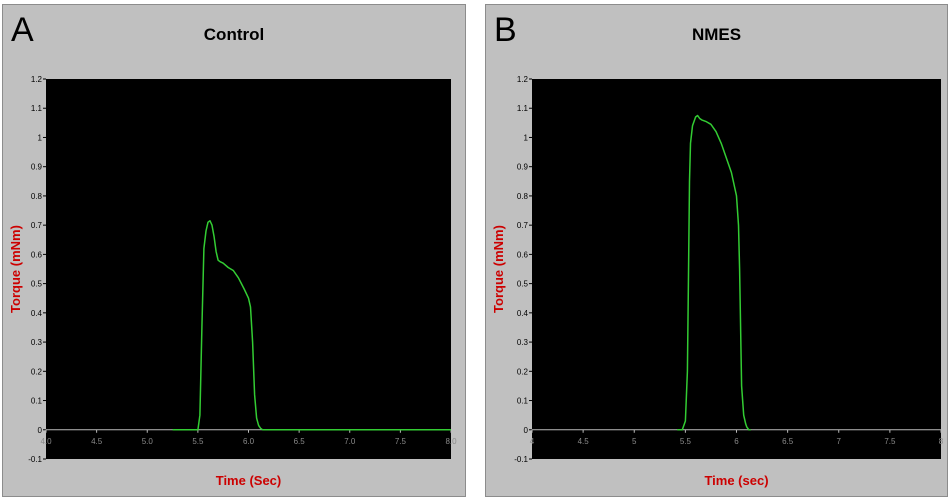 This screenshot has width=950, height=502. Describe the element at coordinates (249, 480) in the screenshot. I see `x-axis-label: Time (Sec)` at that location.